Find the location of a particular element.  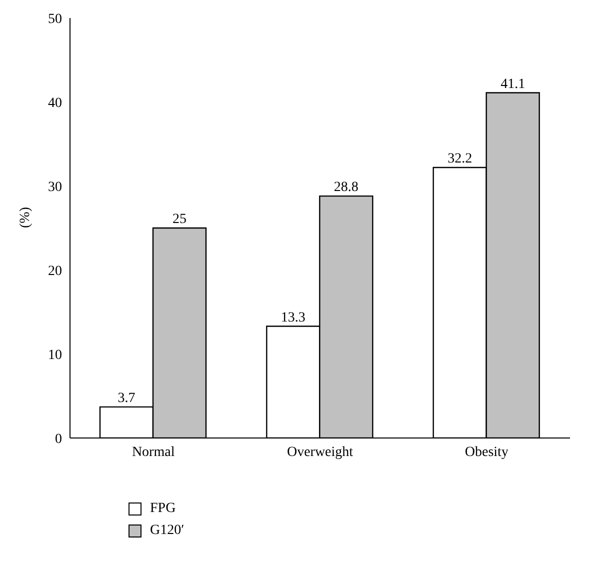

y-tick-label: 10 is located at coordinates (55, 355).